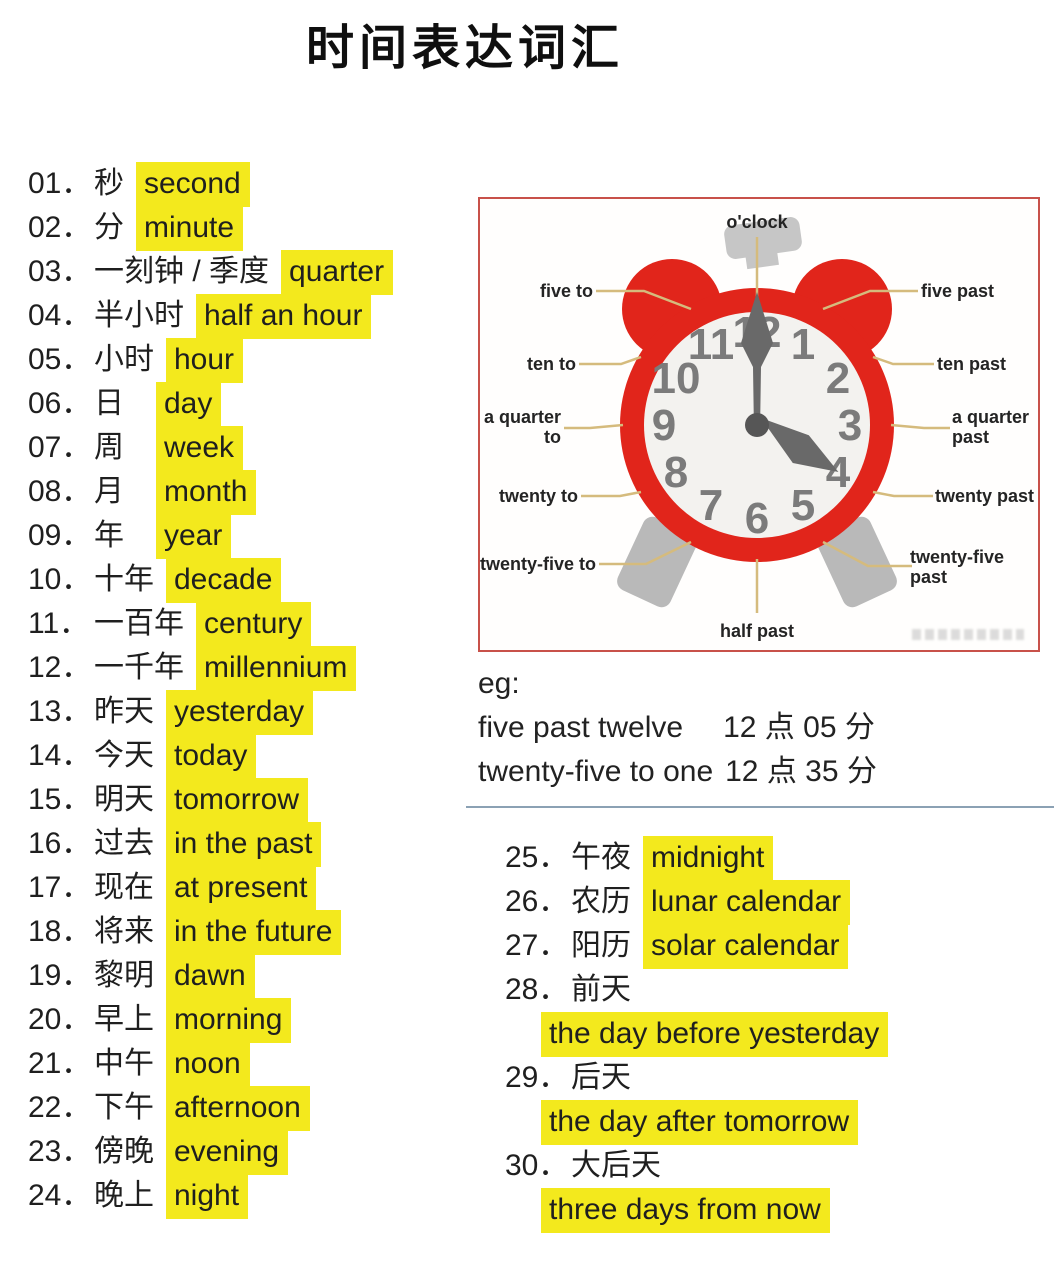 This screenshot has width=1054, height=1280. Describe the element at coordinates (760, 807) in the screenshot. I see `section-divider` at that location.